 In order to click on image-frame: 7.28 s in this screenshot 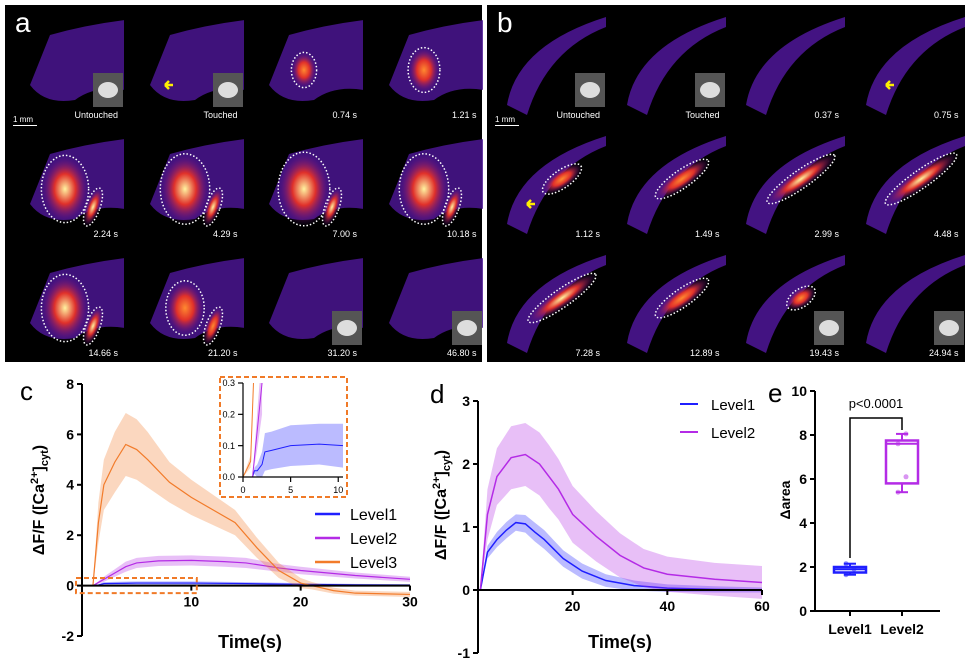, I will do `click(546, 302)`.